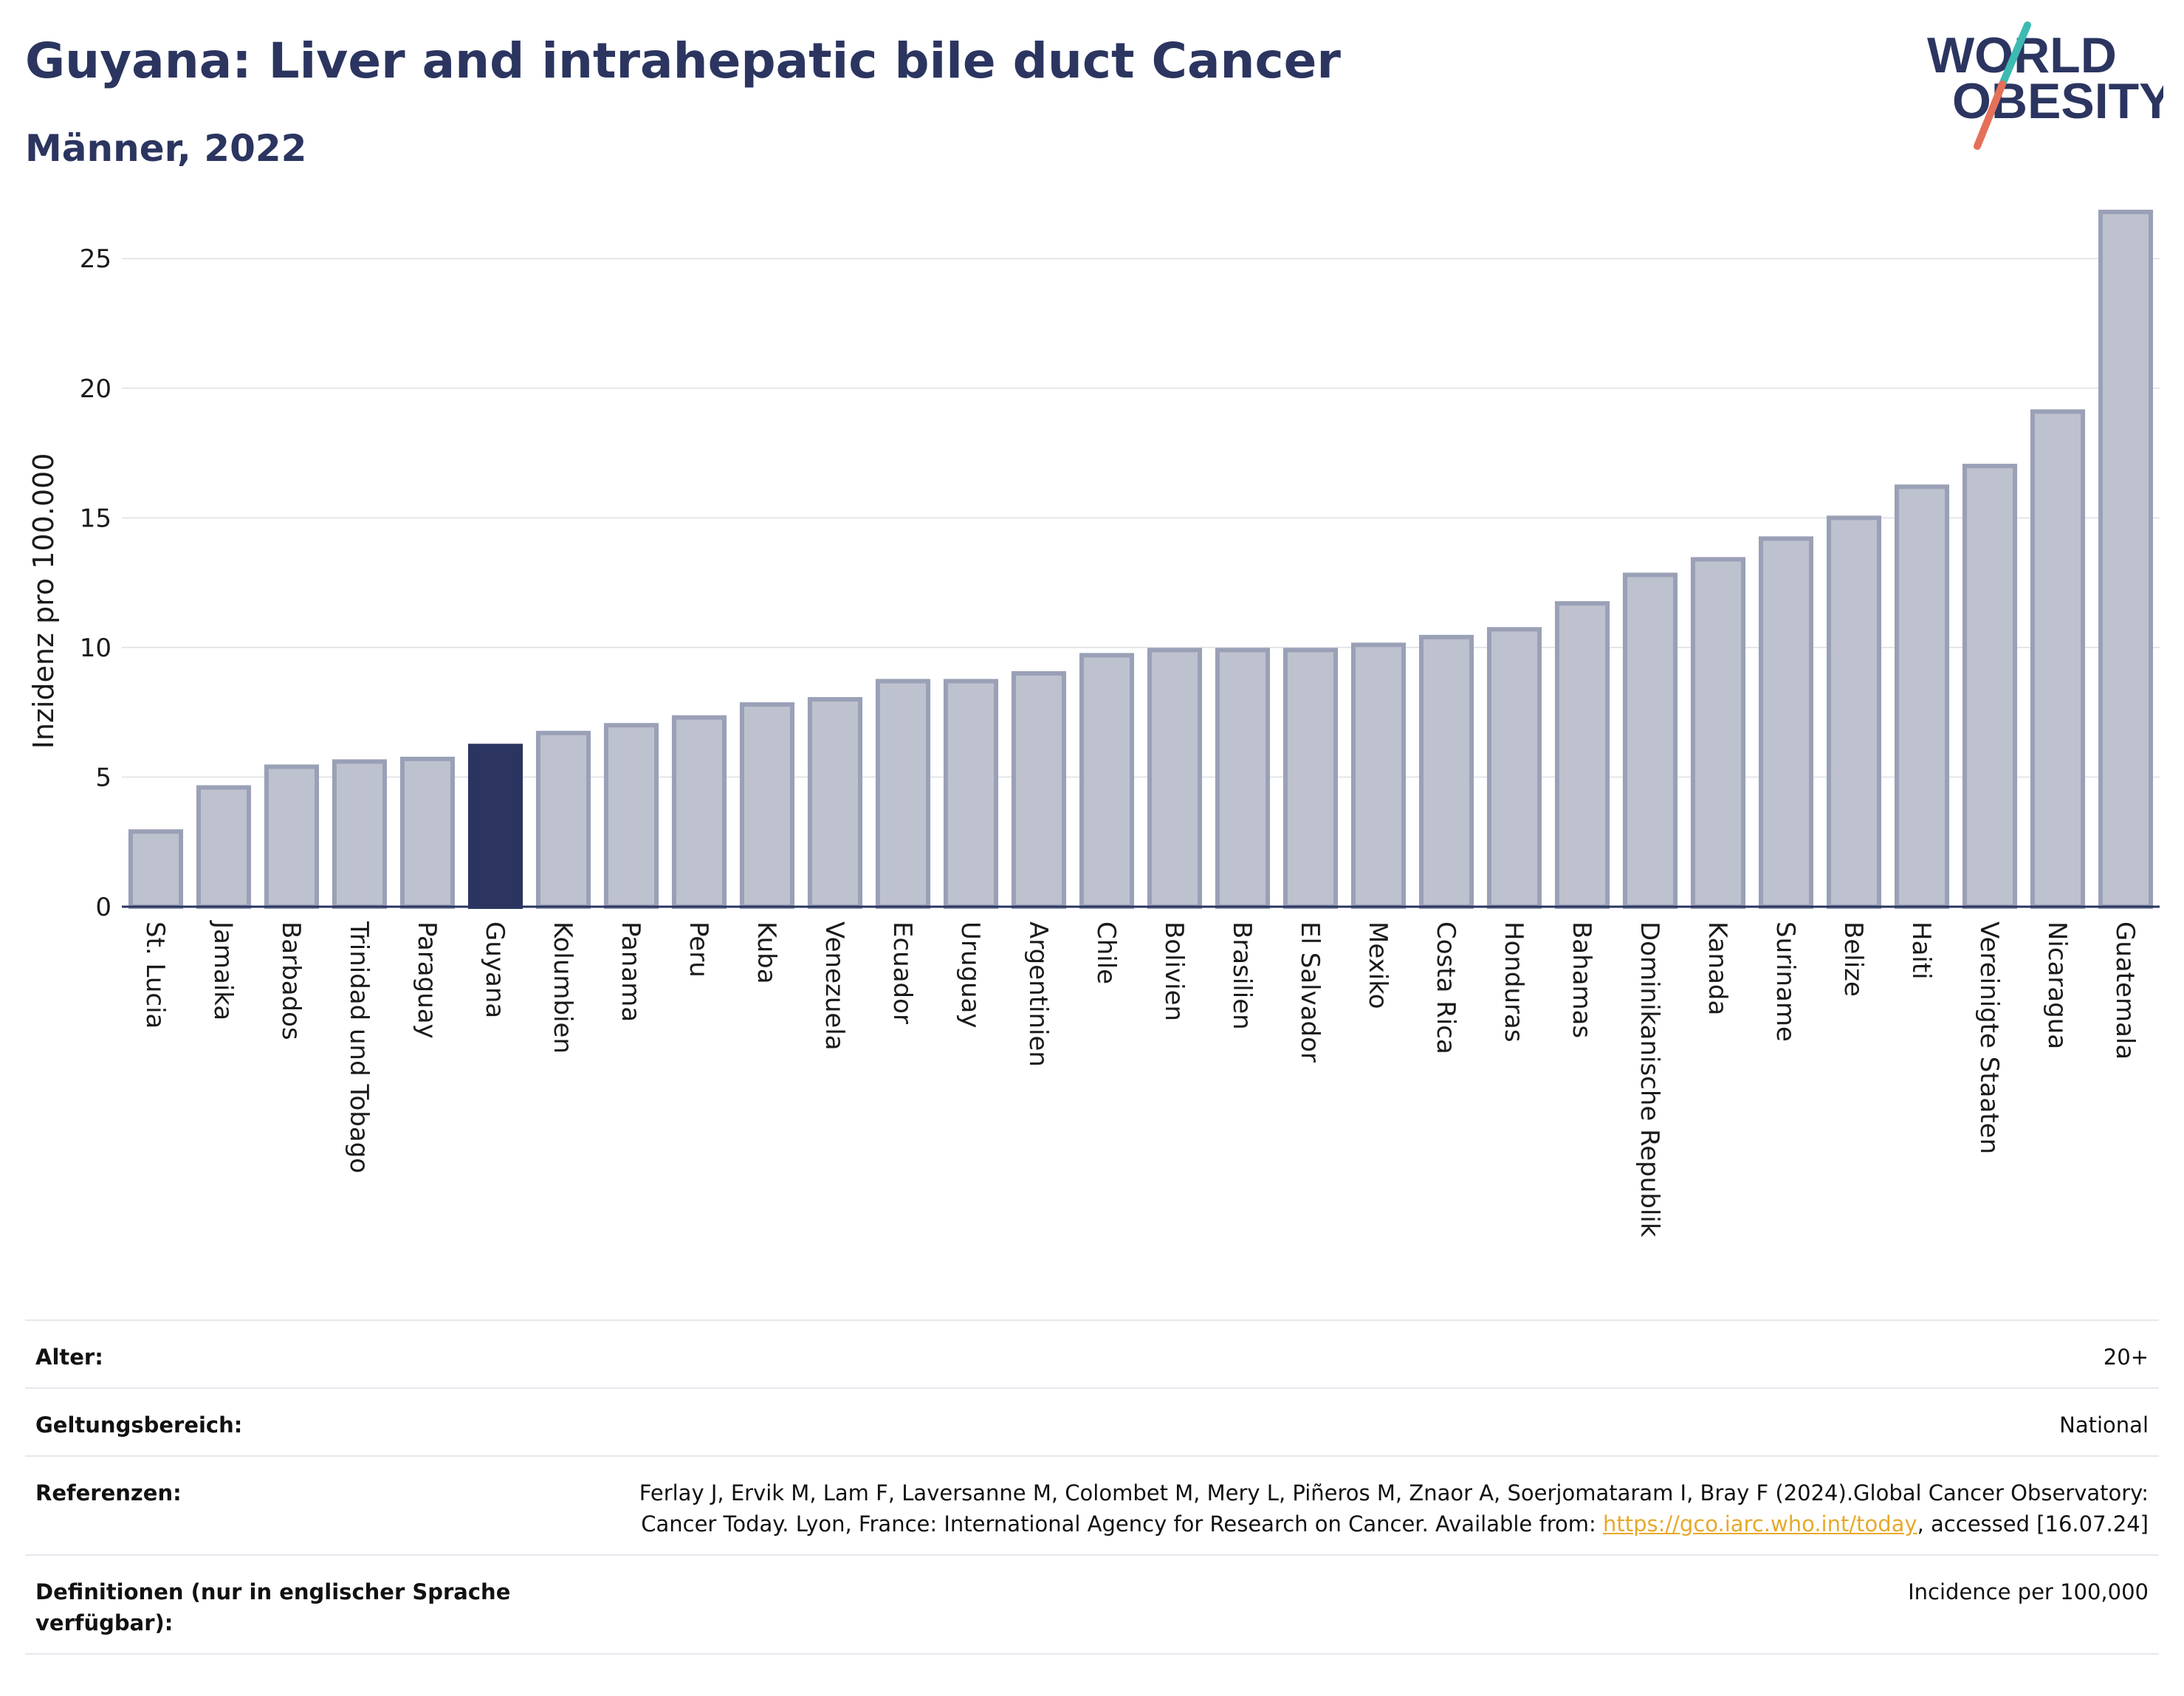 The height and width of the screenshot is (1696, 2184). I want to click on bar-vereinigte-staaten, so click(1990, 686).